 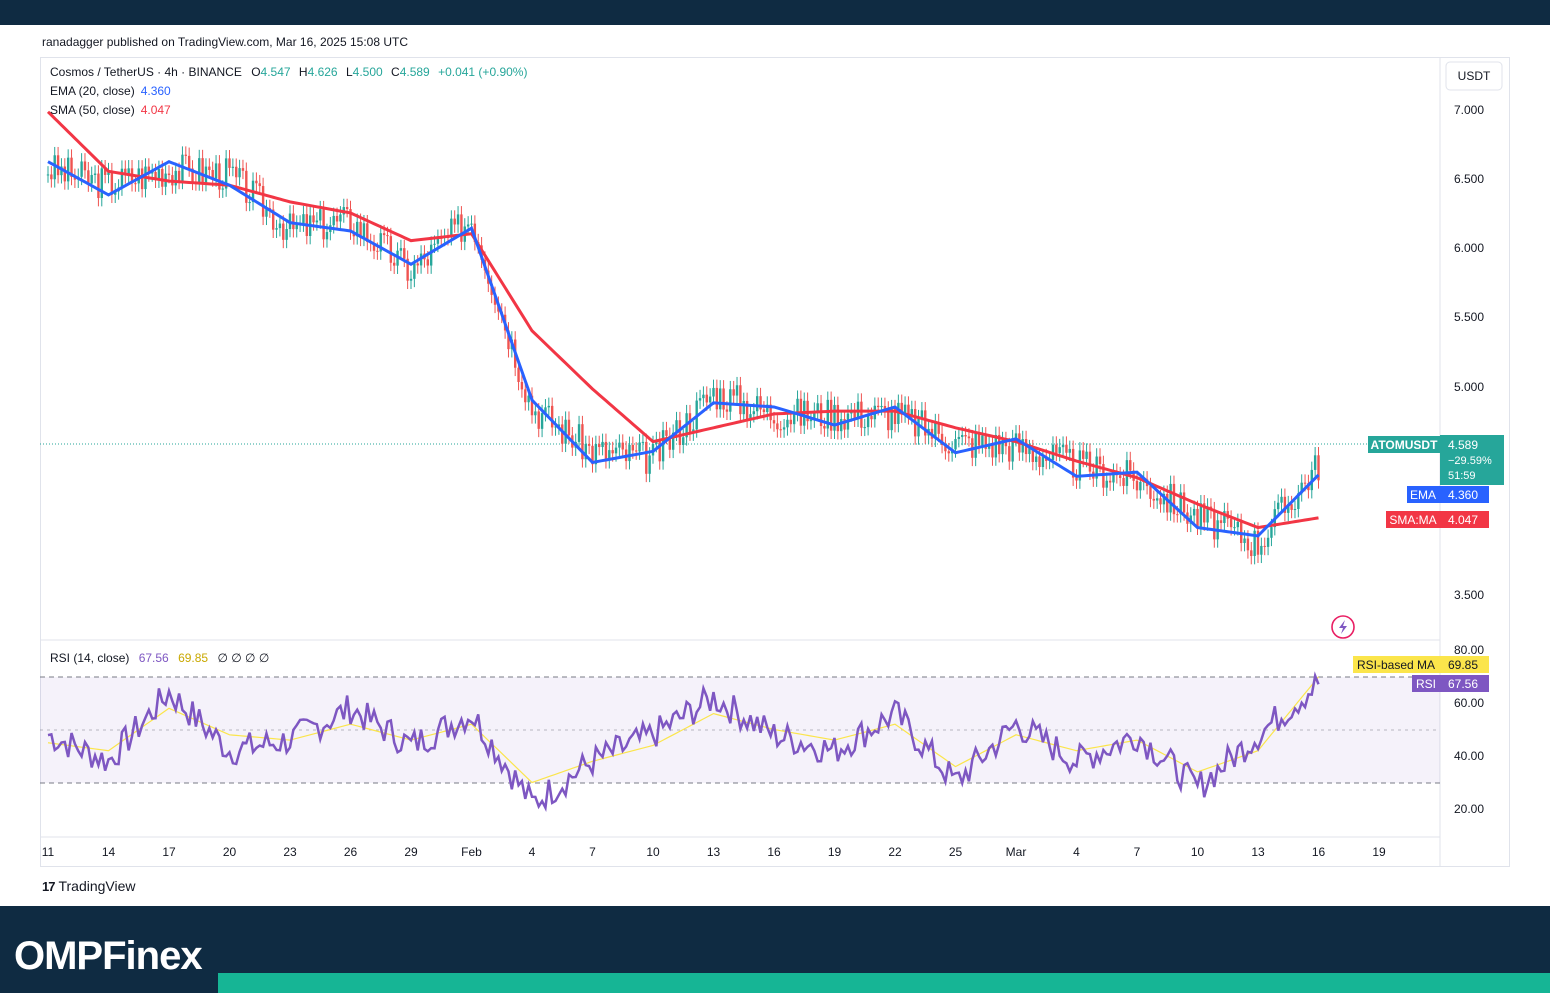 What do you see at coordinates (1469, 317) in the screenshot?
I see `price-tick: 5.500` at bounding box center [1469, 317].